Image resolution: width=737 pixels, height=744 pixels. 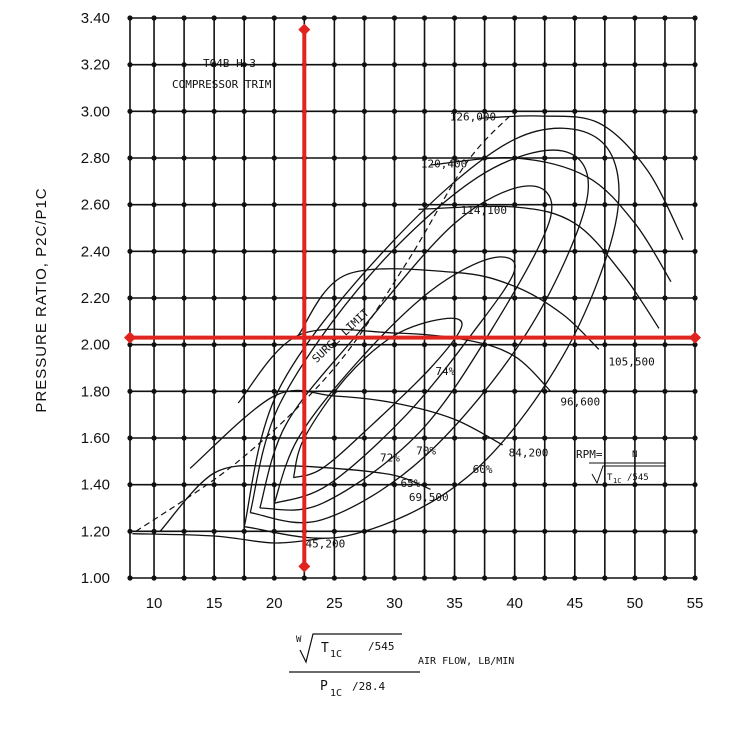 What do you see at coordinates (336, 654) in the screenshot?
I see `x-label-t-sub: 1C` at bounding box center [336, 654].